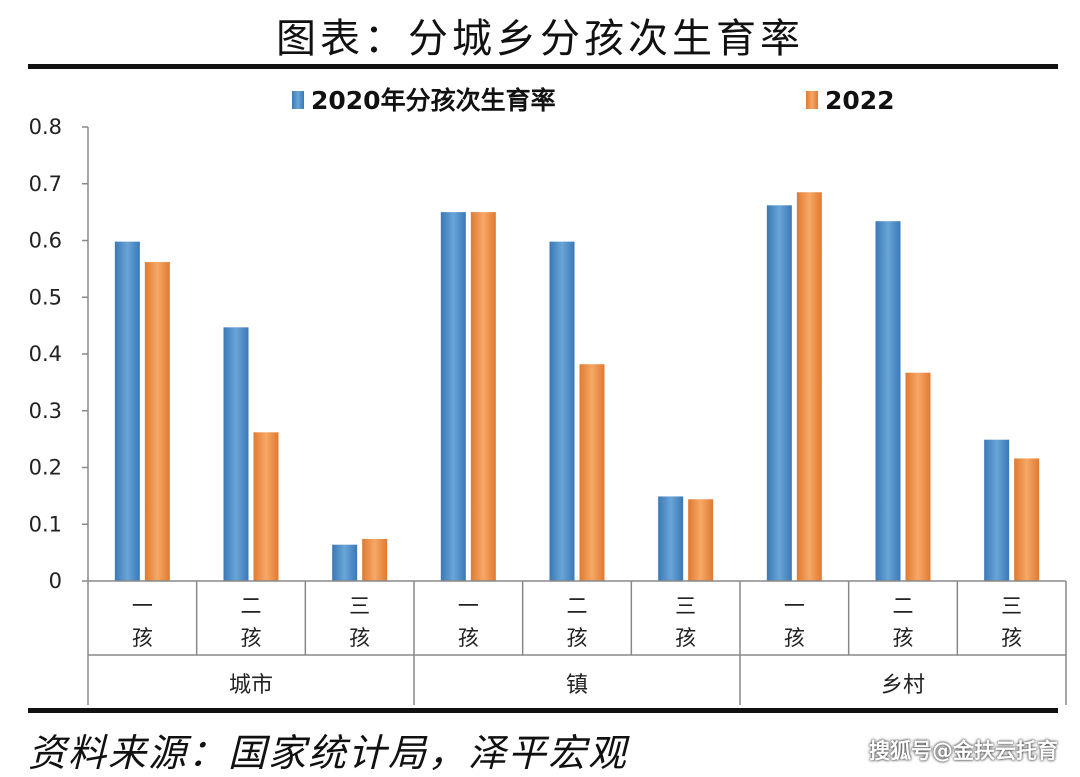 The image size is (1080, 777). What do you see at coordinates (45, 241) in the screenshot?
I see `y-tick-label: 0.6` at bounding box center [45, 241].